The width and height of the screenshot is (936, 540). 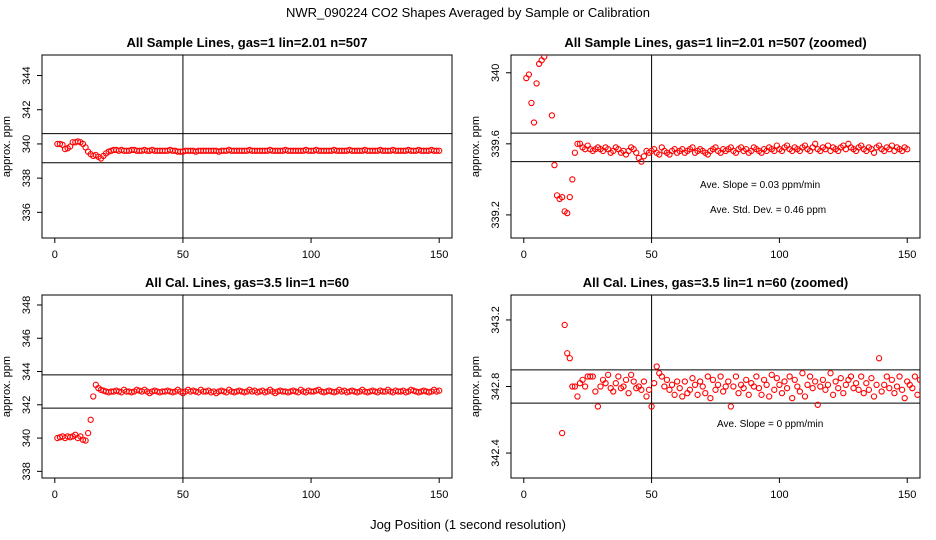 What do you see at coordinates (496, 453) in the screenshot?
I see `y-tick-label: 342.4` at bounding box center [496, 453].